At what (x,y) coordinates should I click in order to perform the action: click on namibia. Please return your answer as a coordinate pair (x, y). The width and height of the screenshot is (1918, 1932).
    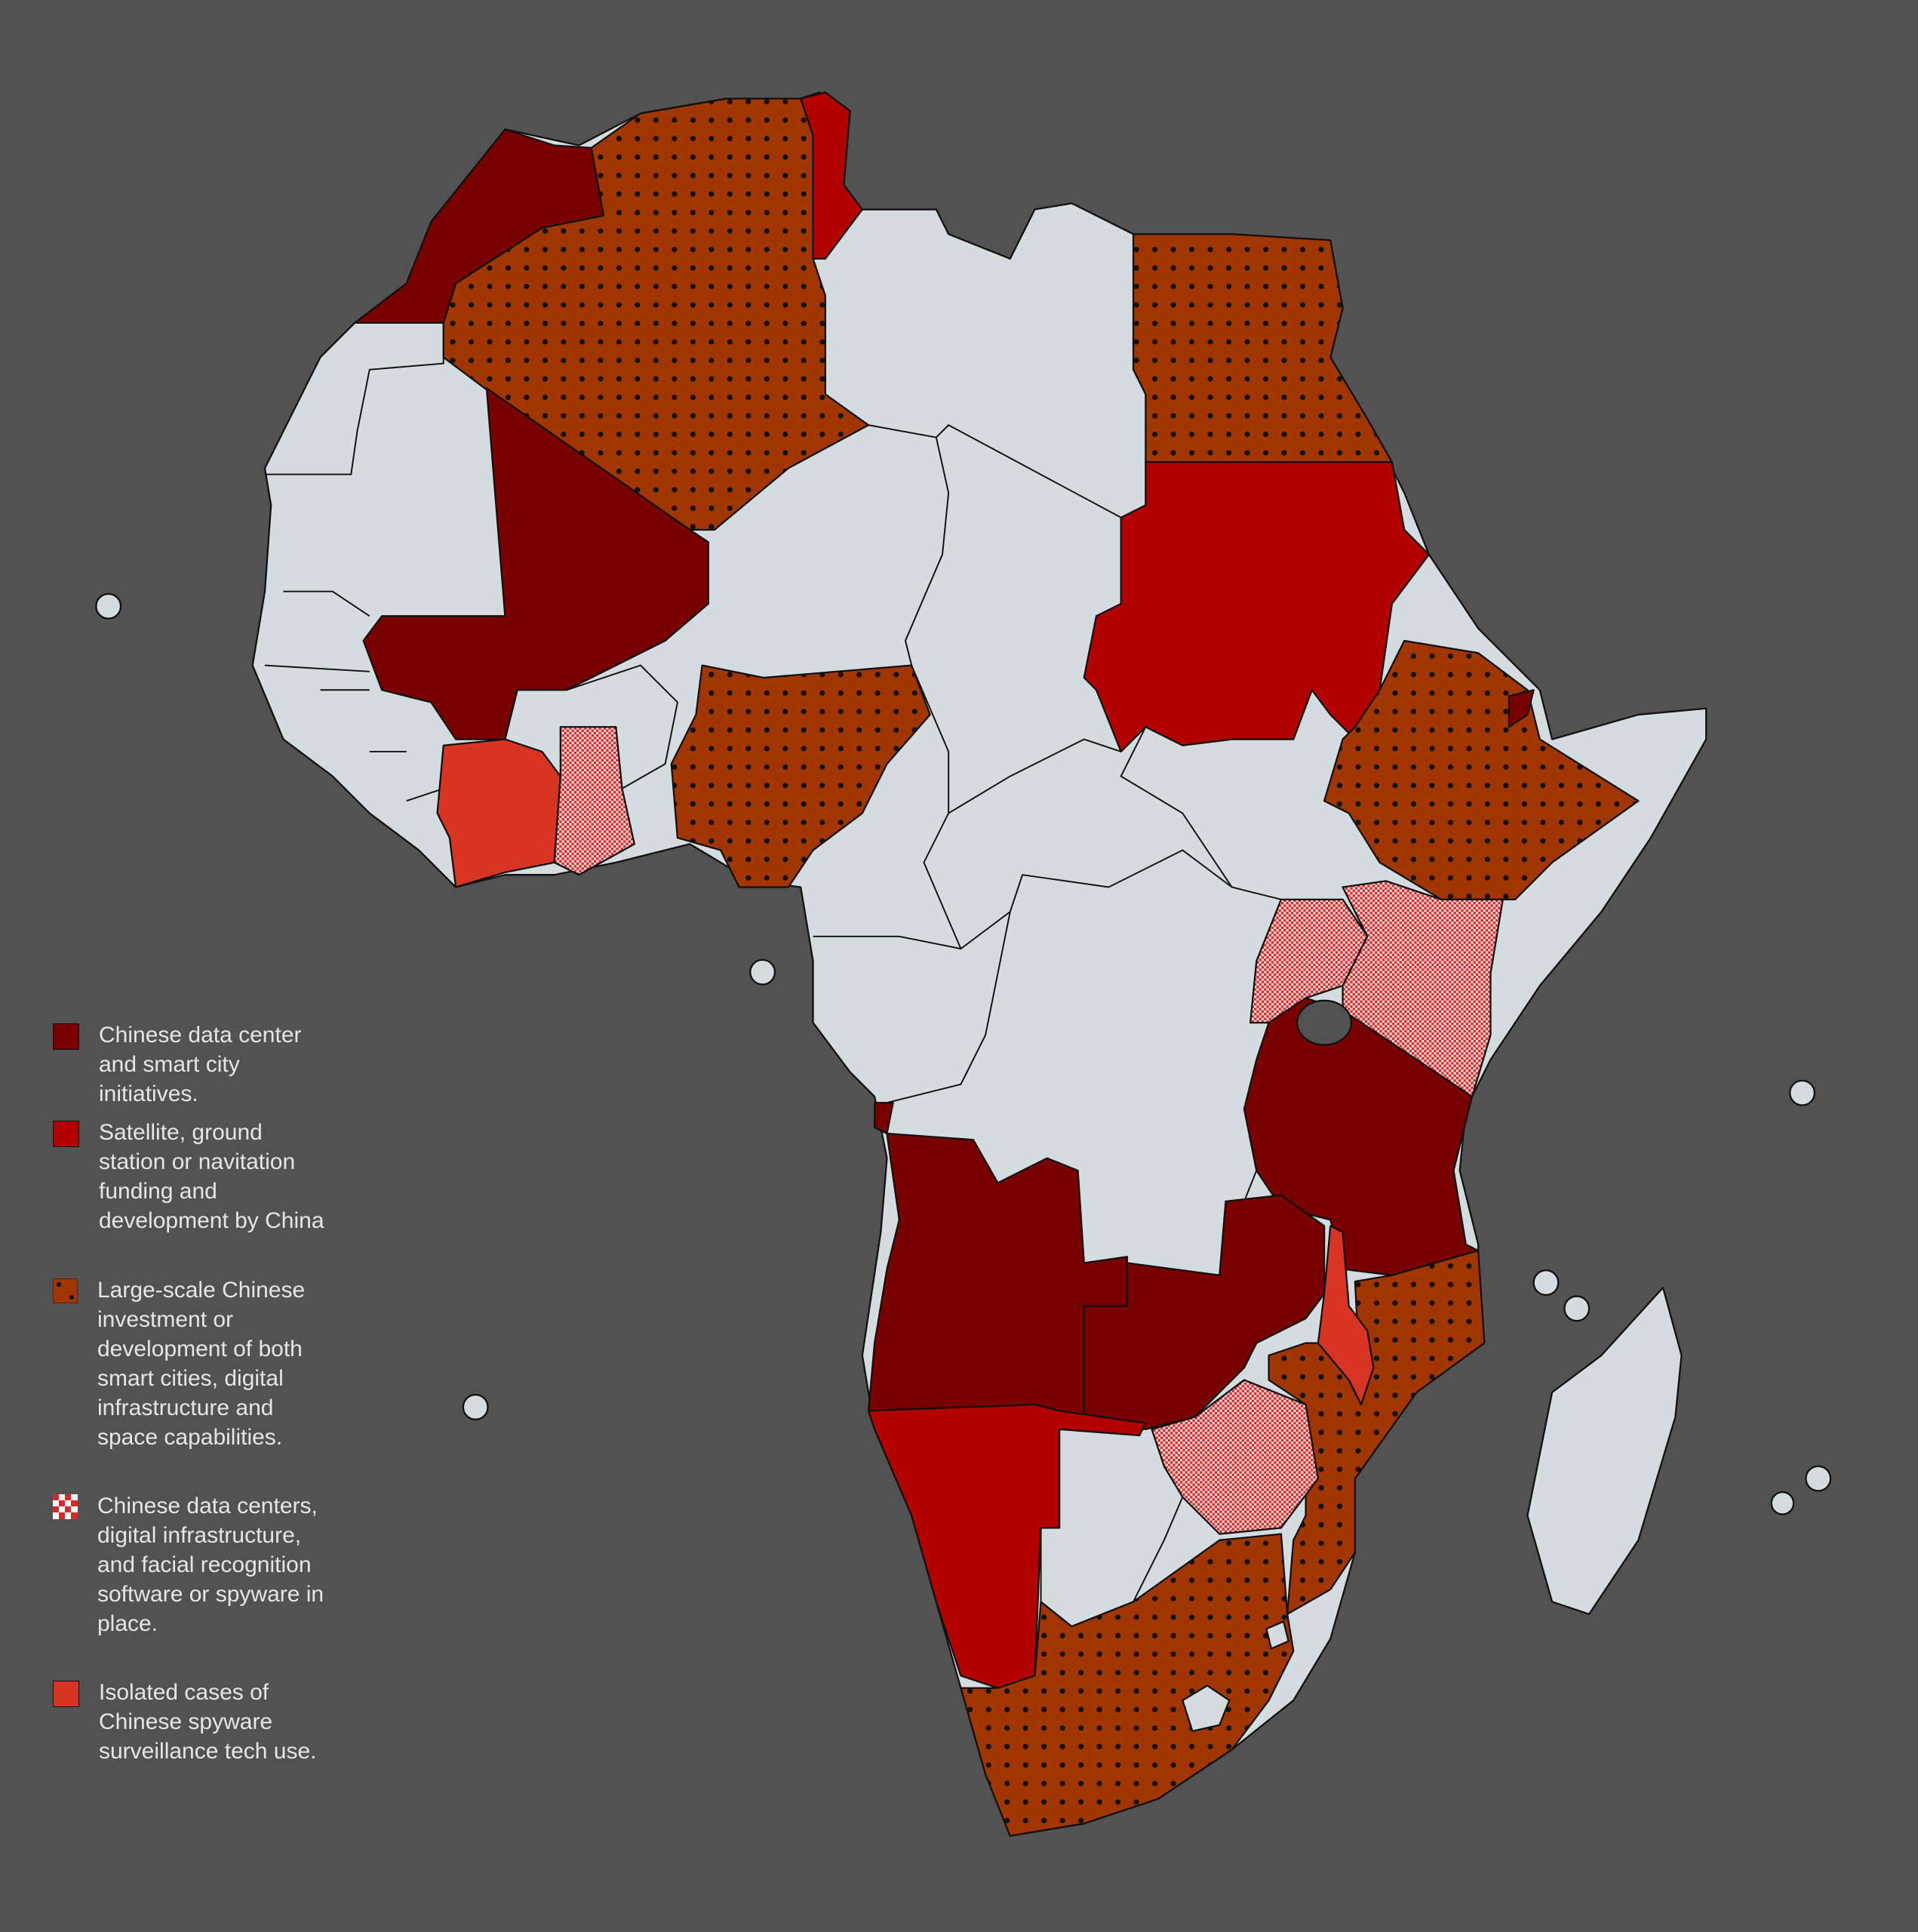
    Looking at the image, I should click on (1007, 1546).